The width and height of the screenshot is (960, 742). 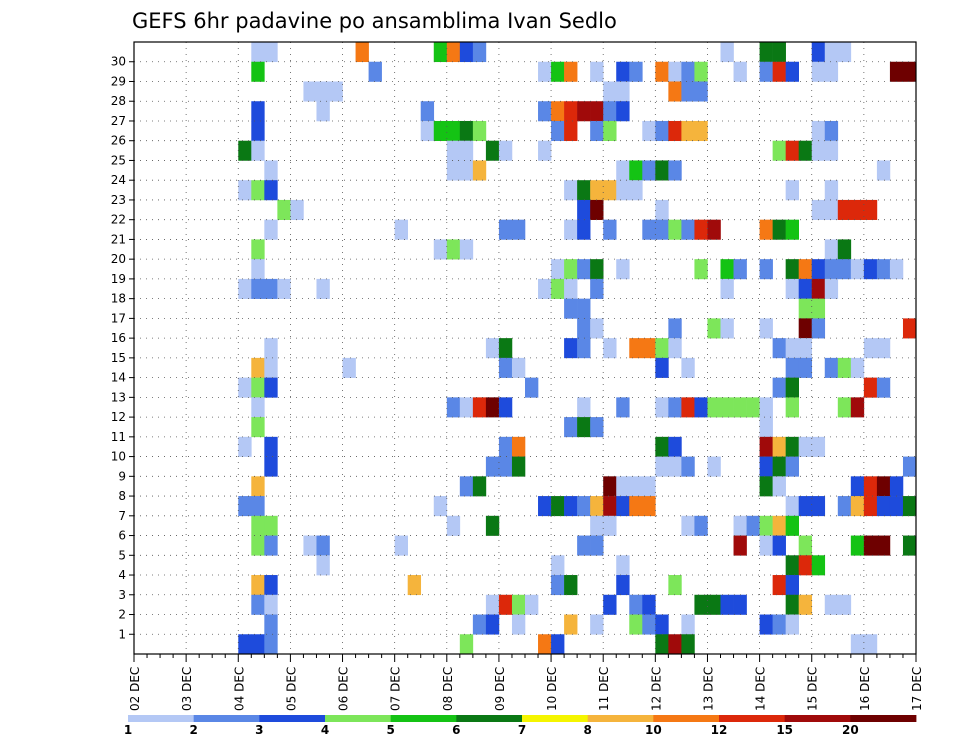 What do you see at coordinates (122, 536) in the screenshot?
I see `y-tick-label: 6` at bounding box center [122, 536].